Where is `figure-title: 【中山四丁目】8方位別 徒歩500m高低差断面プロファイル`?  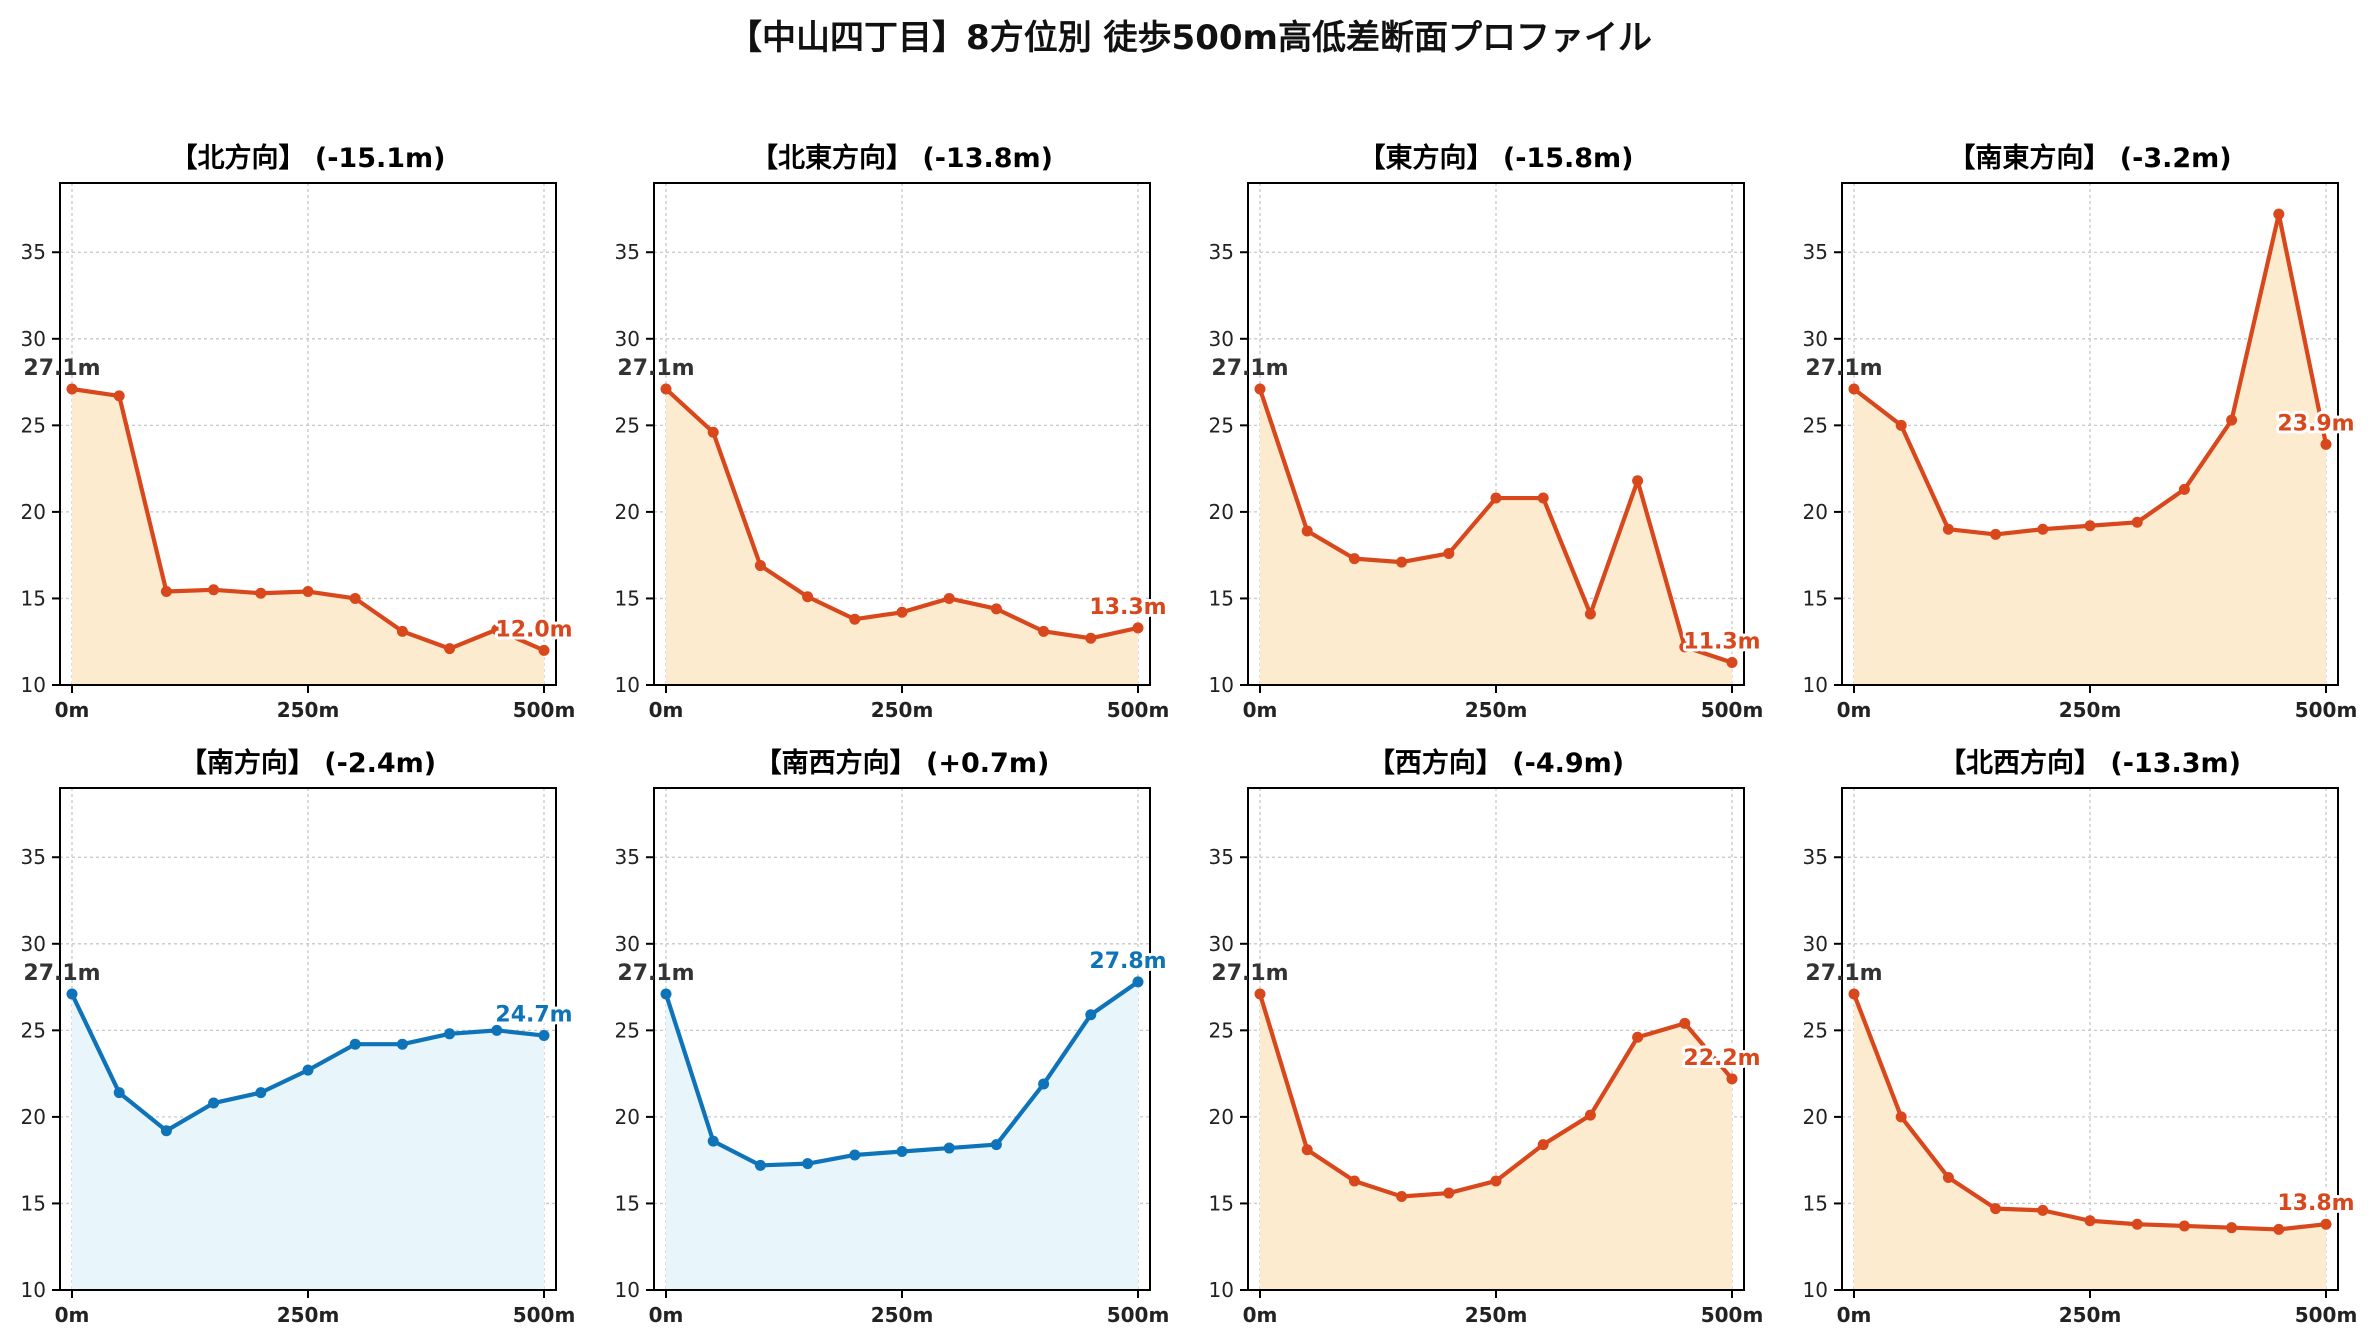
figure-title: 【中山四丁目】8方位別 徒歩500m高低差断面プロファイル is located at coordinates (1190, 38).